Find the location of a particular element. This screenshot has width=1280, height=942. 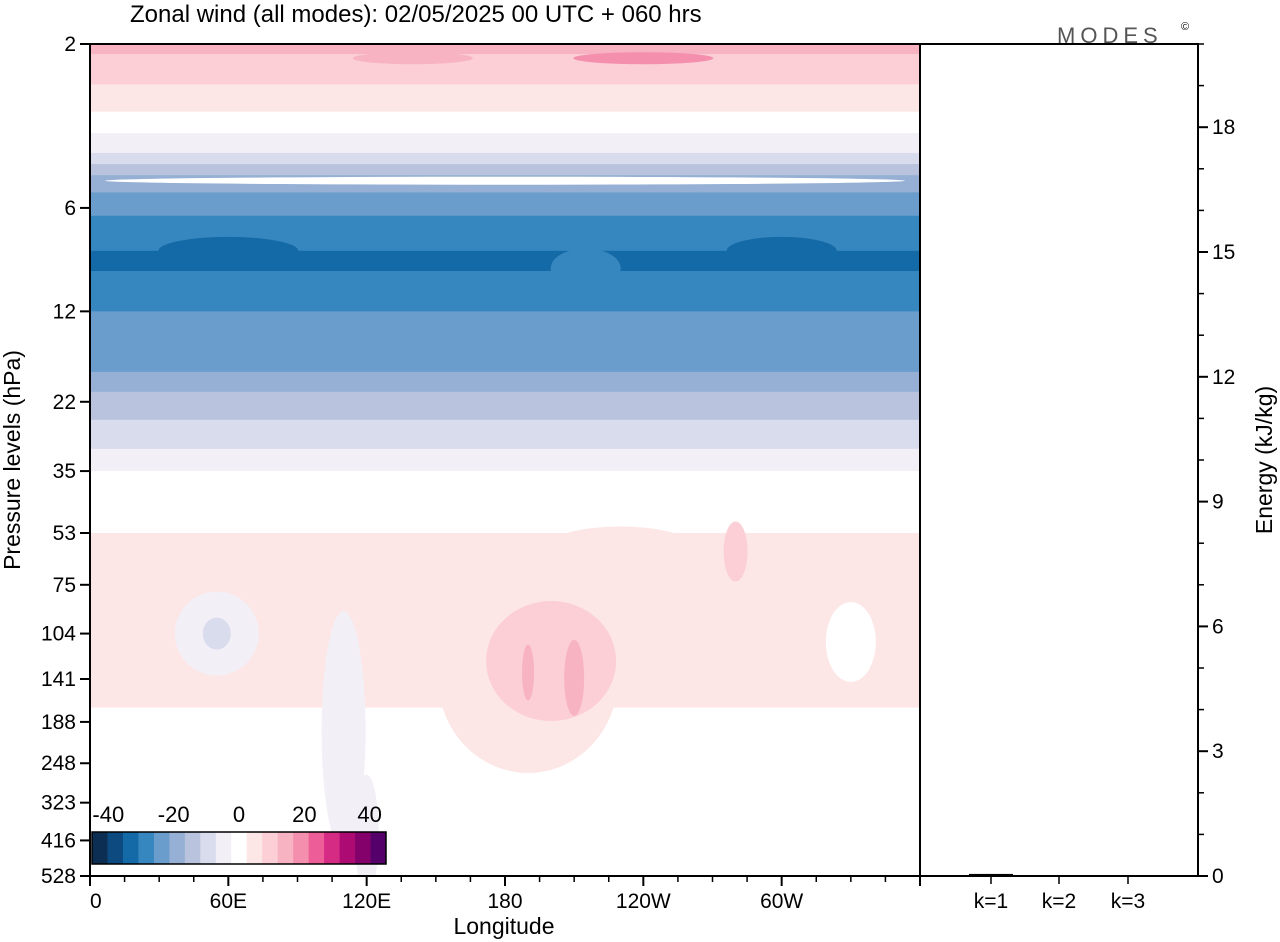

colorbar-tick-label: 0 is located at coordinates (239, 814).